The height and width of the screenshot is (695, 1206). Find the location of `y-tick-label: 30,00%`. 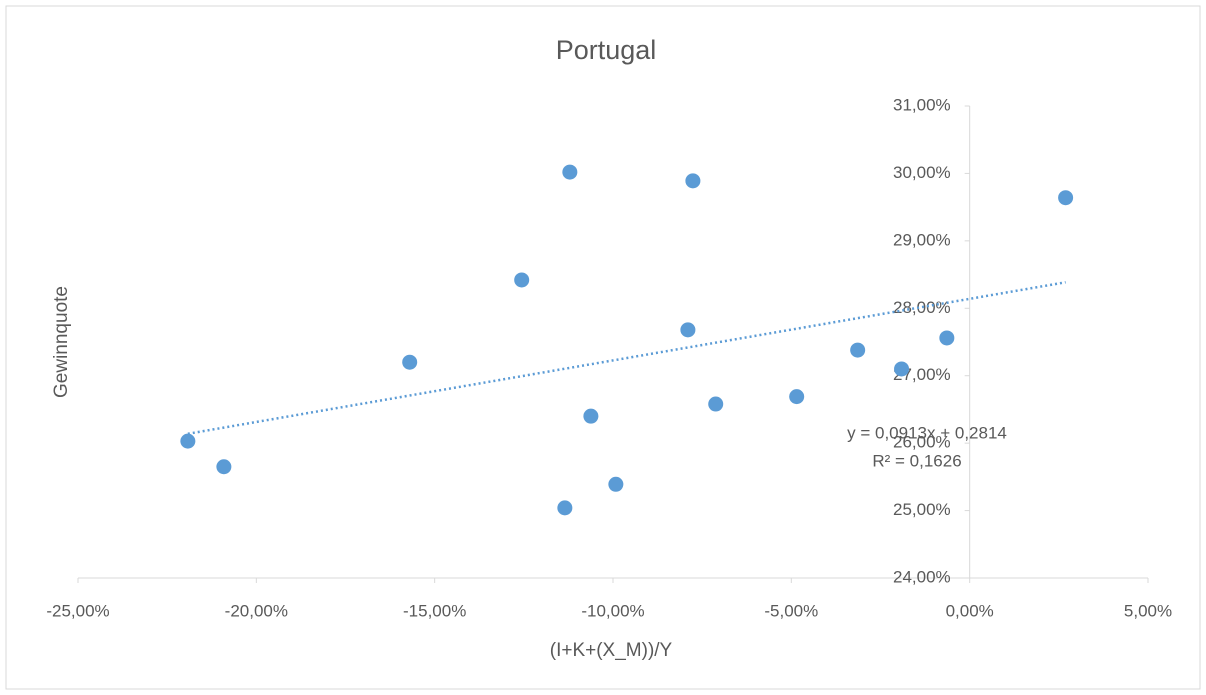

y-tick-label: 30,00% is located at coordinates (922, 172).